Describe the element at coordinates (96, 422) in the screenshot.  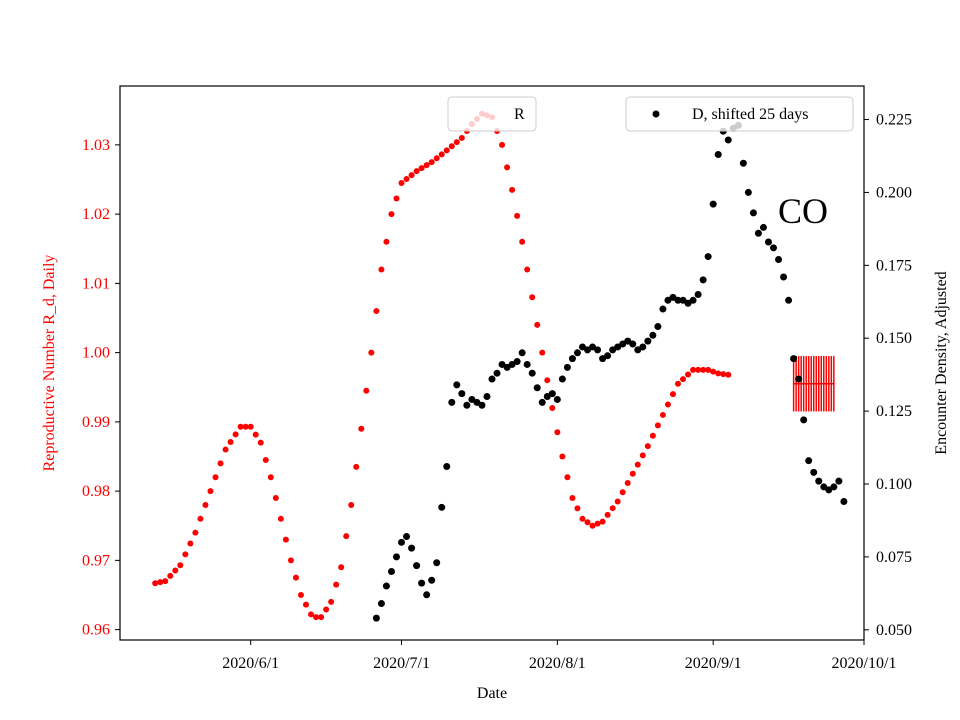
I see `left-y-tick-label: 0.99` at that location.